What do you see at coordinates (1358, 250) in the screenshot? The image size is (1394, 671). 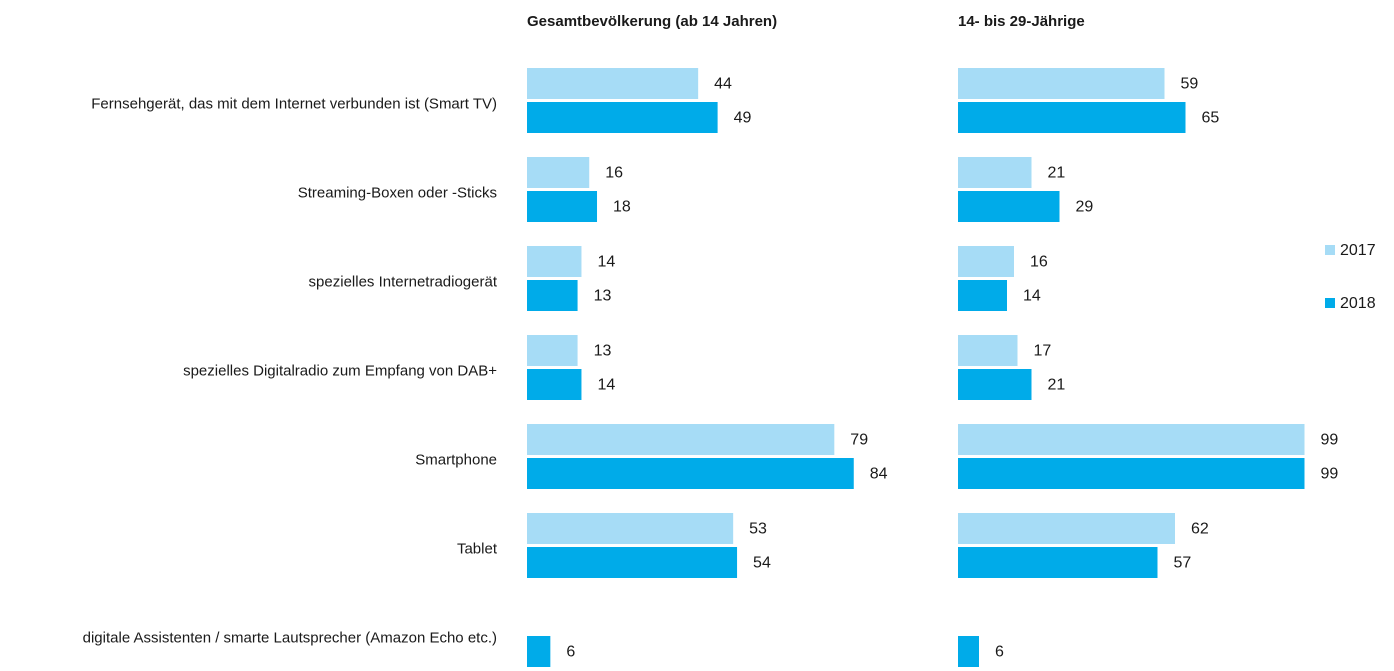 I see `legend-label: 2017` at bounding box center [1358, 250].